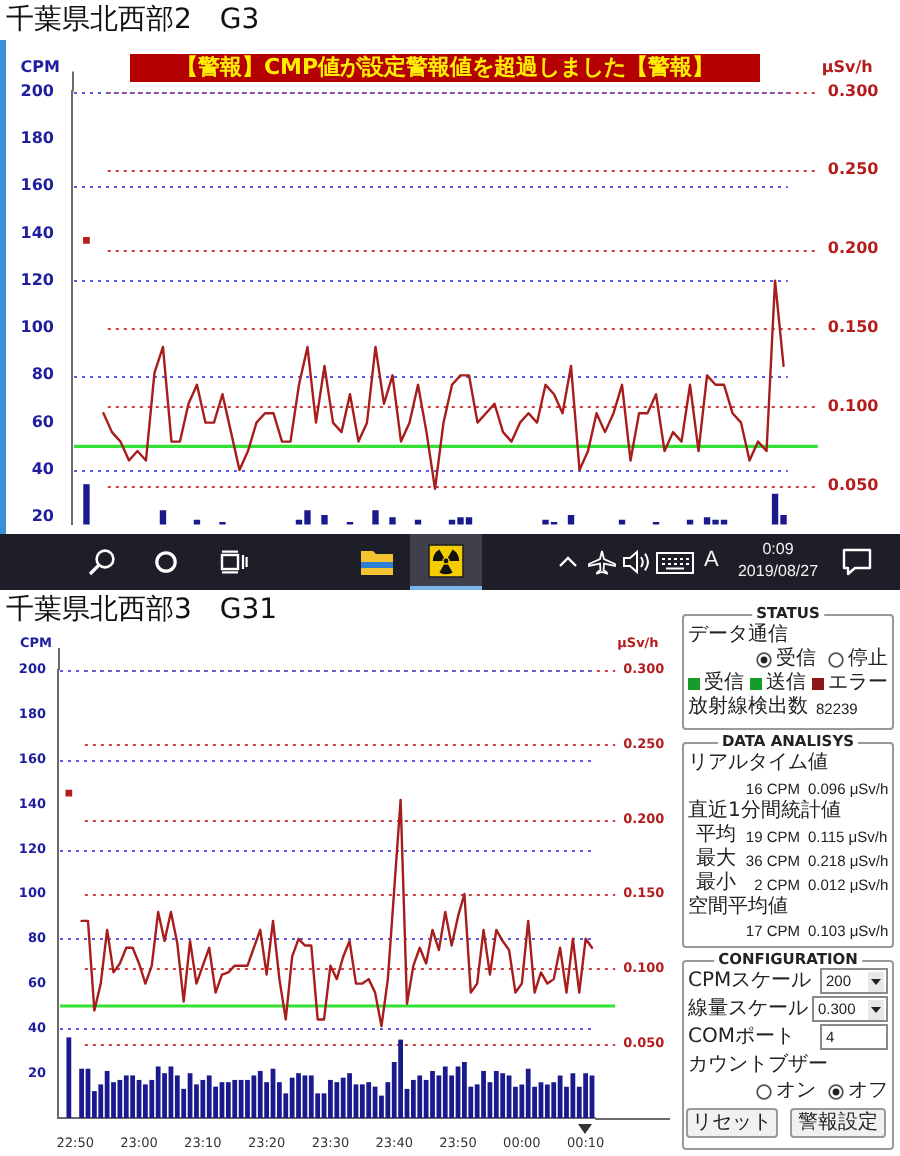 This screenshot has width=900, height=1156. What do you see at coordinates (738, 907) in the screenshot?
I see `text: 空間平均値` at bounding box center [738, 907].